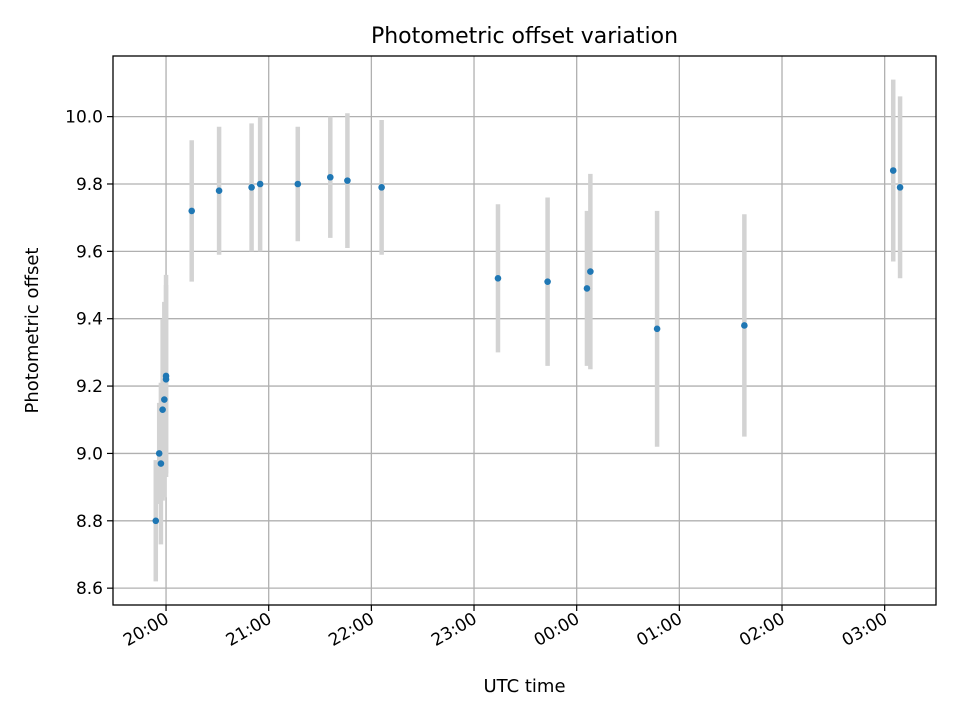  What do you see at coordinates (89, 252) in the screenshot?
I see `y-tick-label: 9.6` at bounding box center [89, 252].